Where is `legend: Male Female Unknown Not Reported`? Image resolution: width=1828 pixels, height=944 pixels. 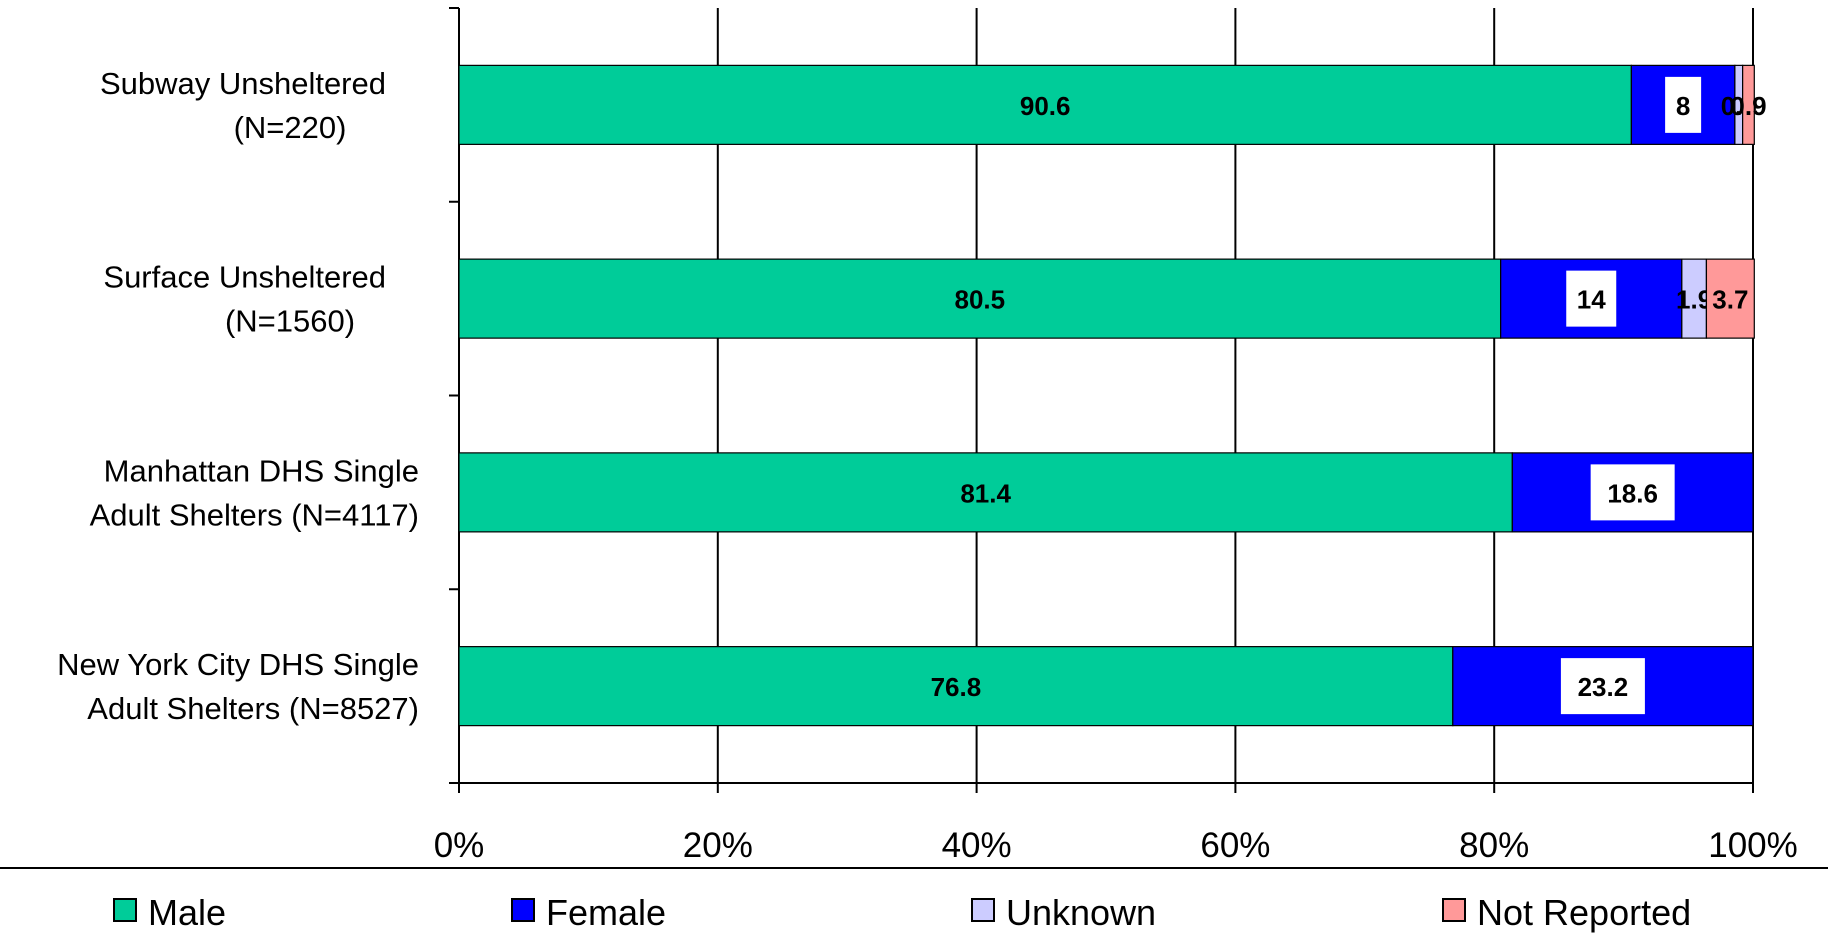
legend: Male Female Unknown Not Reported is located at coordinates (902, 912).